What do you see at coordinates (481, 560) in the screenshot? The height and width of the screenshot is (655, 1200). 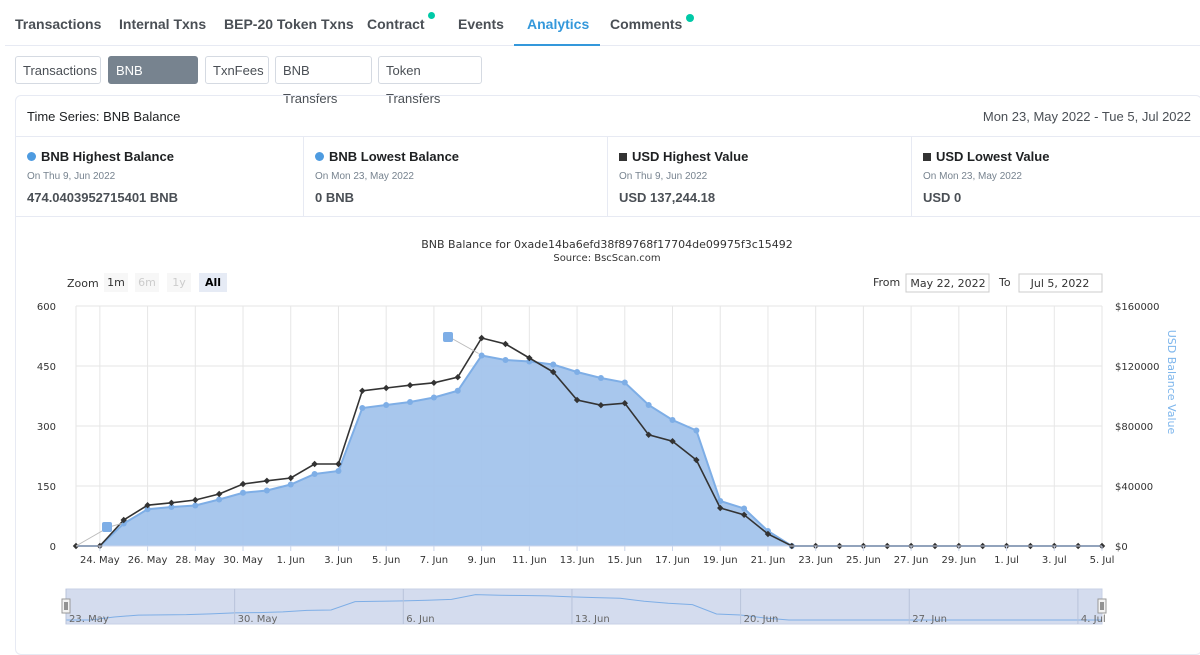 I see `x-tick-label: 9. Jun` at bounding box center [481, 560].